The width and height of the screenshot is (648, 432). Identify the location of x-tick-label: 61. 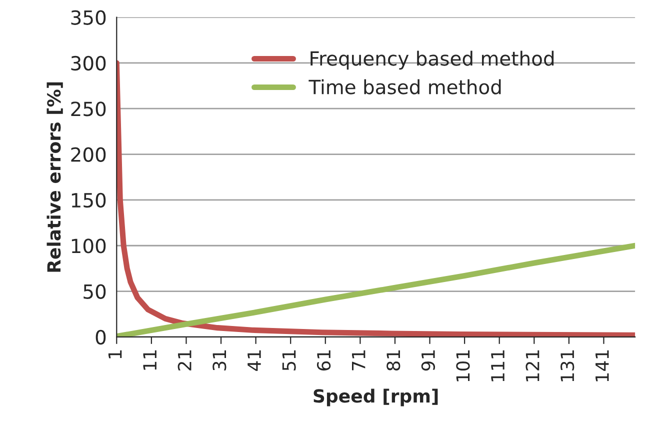
(323, 360).